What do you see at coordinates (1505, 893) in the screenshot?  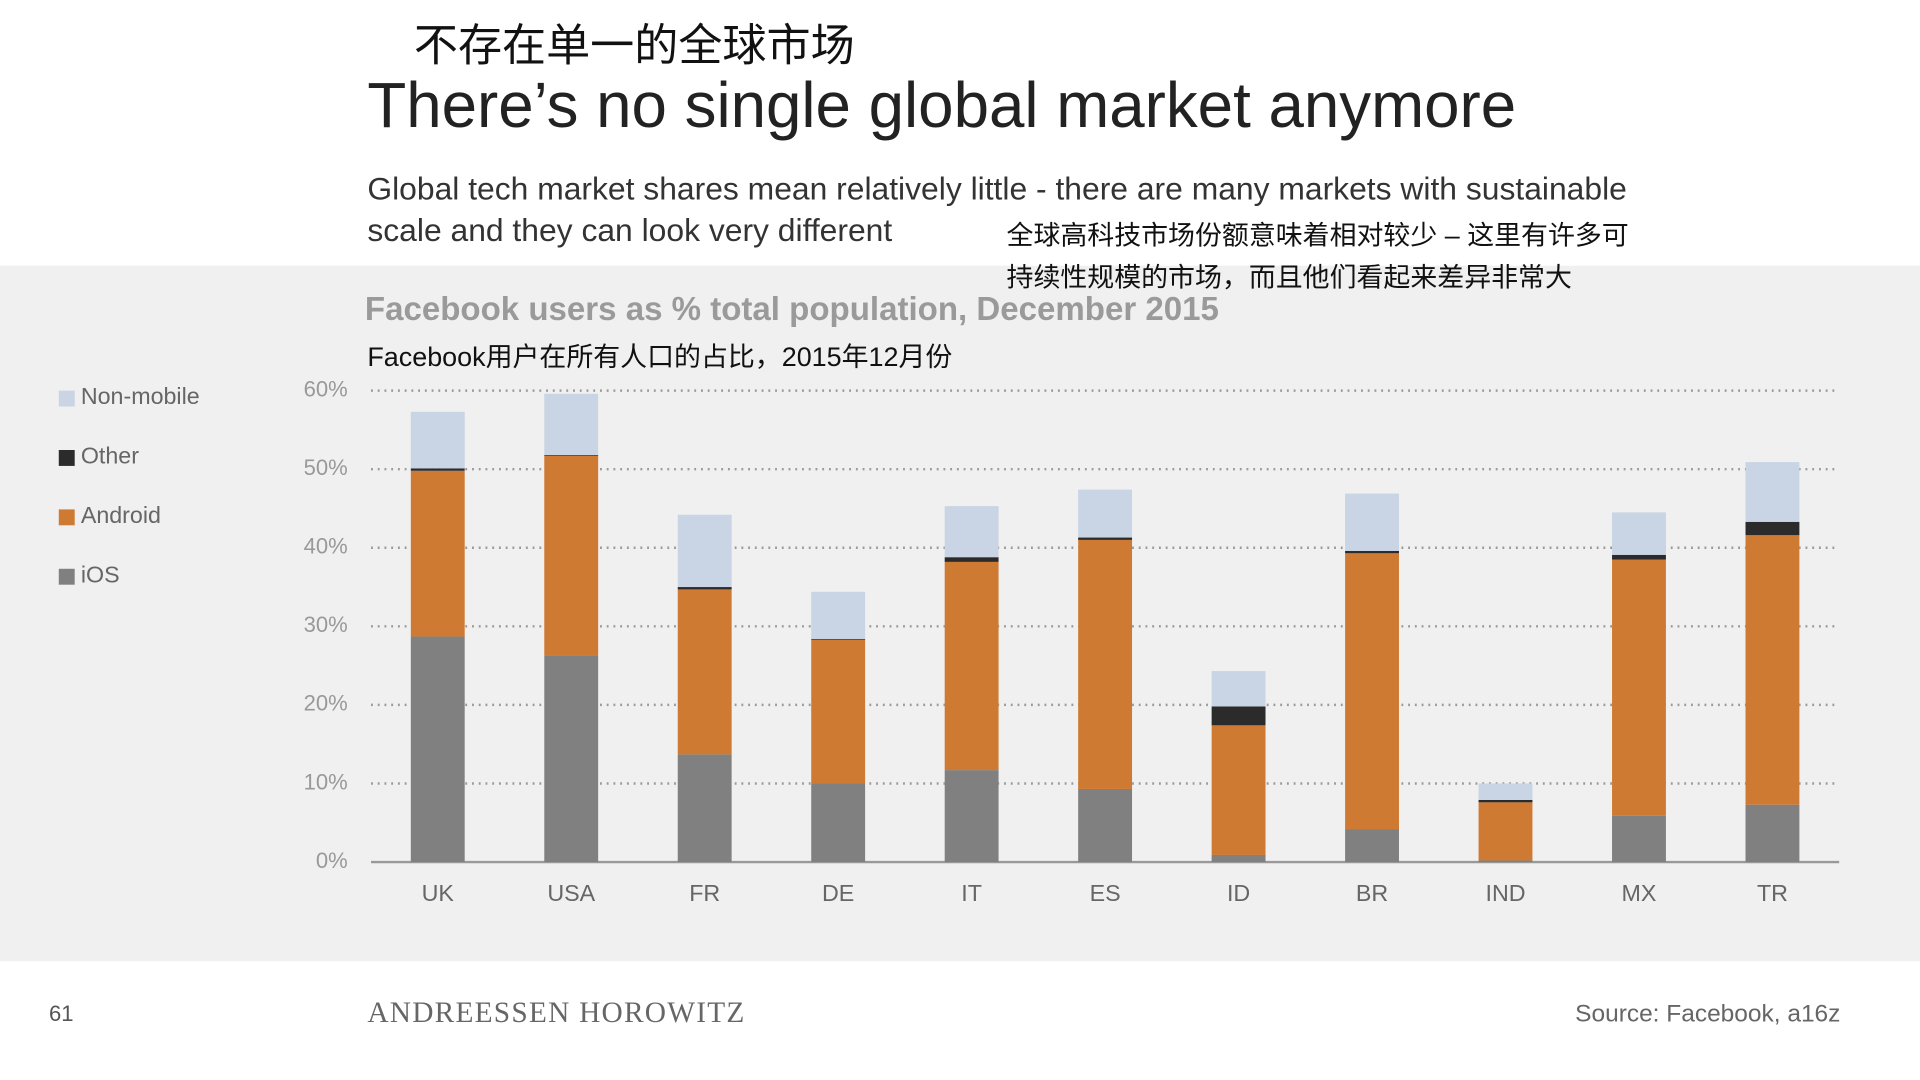 I see `x-tick-label: IND` at bounding box center [1505, 893].